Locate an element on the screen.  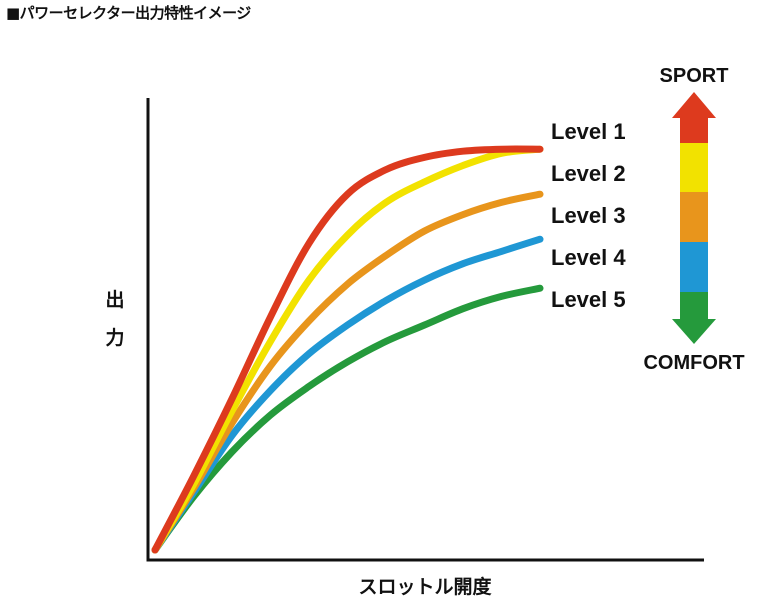
scale-arrow-down-icon is located at coordinates (694, 331).